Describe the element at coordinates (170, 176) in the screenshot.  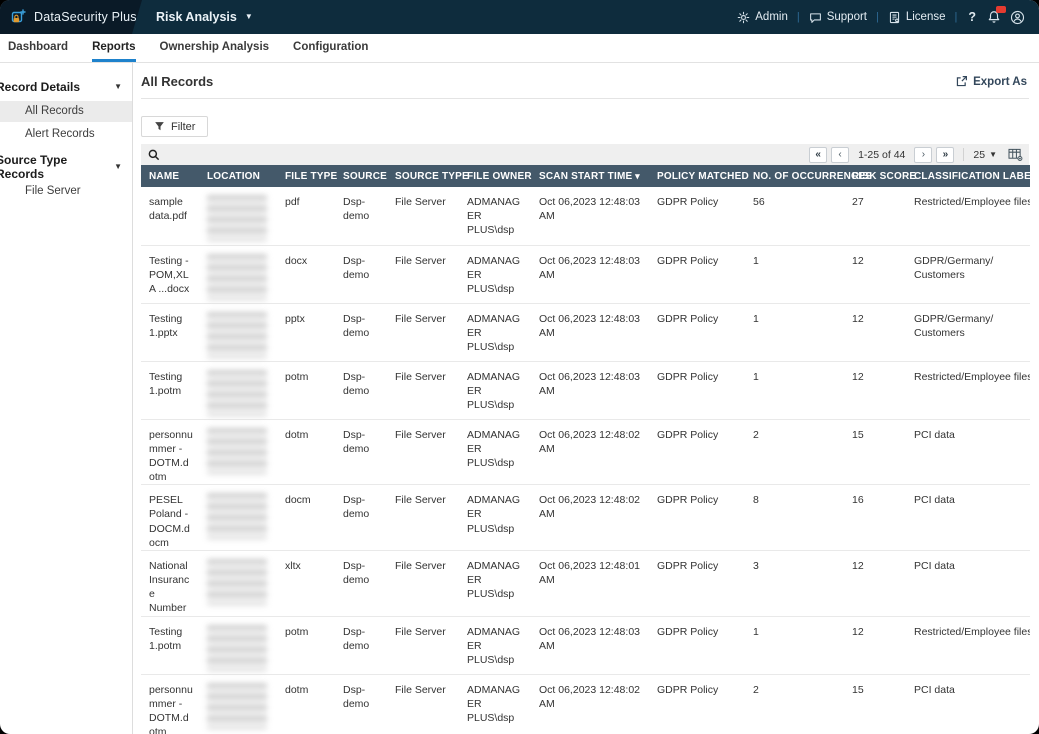
I see `column-header: NAME` at that location.